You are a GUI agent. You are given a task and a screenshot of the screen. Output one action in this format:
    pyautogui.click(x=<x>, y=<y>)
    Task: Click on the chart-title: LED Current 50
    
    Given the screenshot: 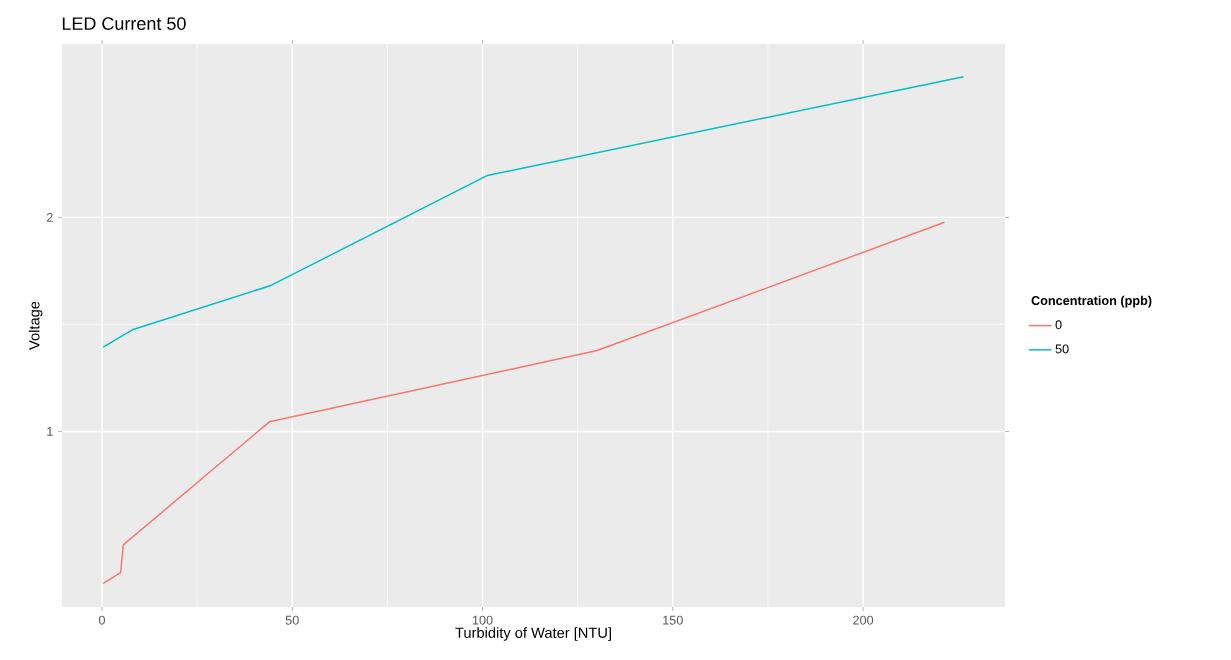 What is the action you would take?
    pyautogui.click(x=124, y=23)
    